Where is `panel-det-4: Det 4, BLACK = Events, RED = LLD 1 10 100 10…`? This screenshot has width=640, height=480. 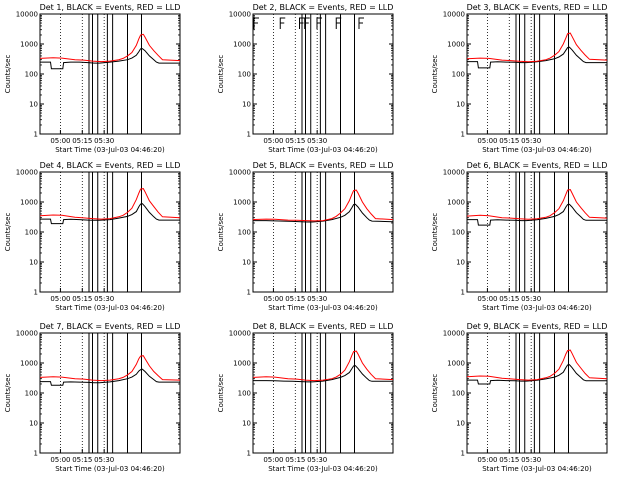
panel-det-4: Det 4, BLACK = Events, RED = LLD 1 10 100 10… is located at coordinates (92, 236).